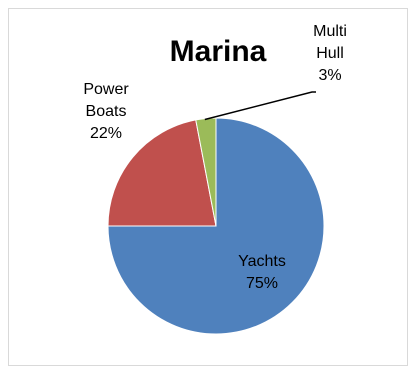 This screenshot has height=374, width=416. What do you see at coordinates (162, 173) in the screenshot?
I see `pie-slice-power-boats` at bounding box center [162, 173].